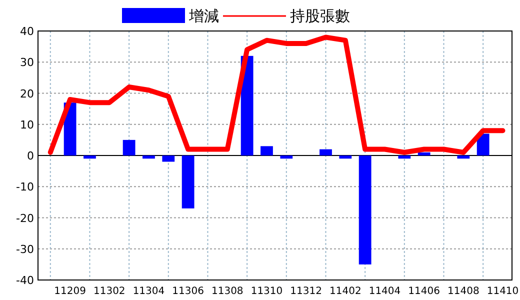 The height and width of the screenshot is (300, 520). What do you see at coordinates (227, 291) in the screenshot?
I see `x-tick-label: 11308` at bounding box center [227, 291].